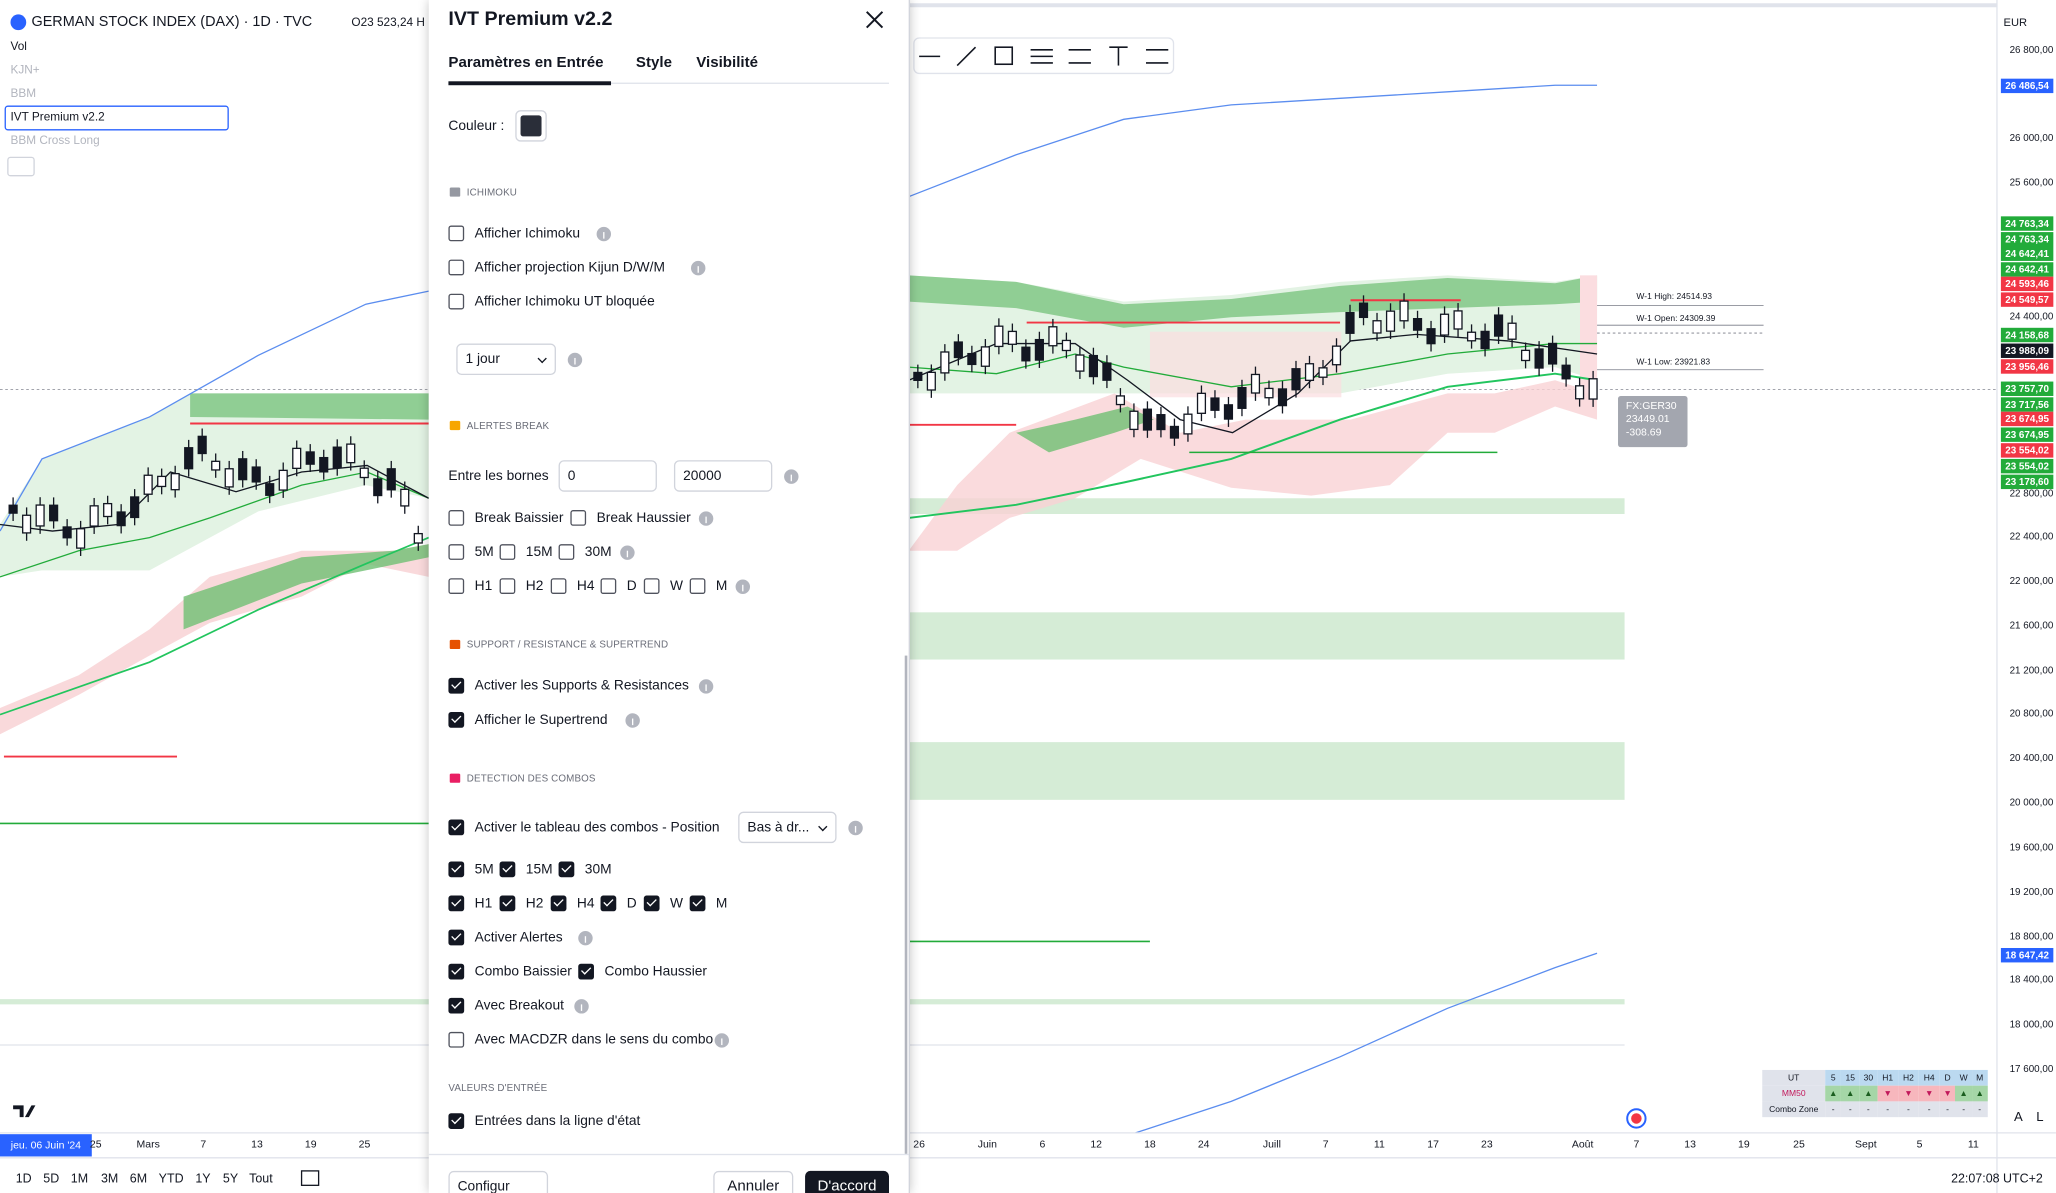 The width and height of the screenshot is (2056, 1193). I want to click on indicator: IVT Premium v2.2, so click(57, 117).